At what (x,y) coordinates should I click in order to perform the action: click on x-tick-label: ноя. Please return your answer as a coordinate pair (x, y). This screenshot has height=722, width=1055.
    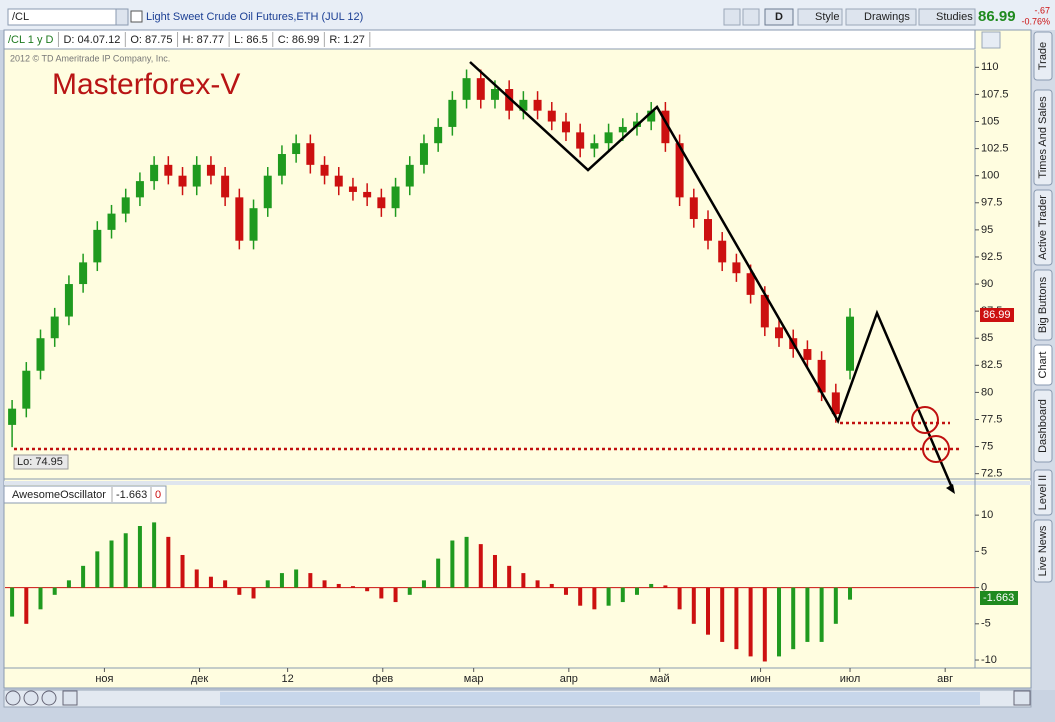
    Looking at the image, I should click on (104, 679).